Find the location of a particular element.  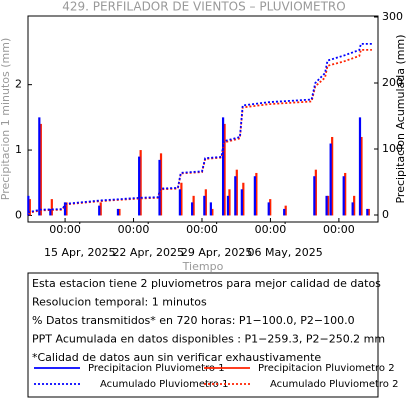

y2-tick-label: 200 is located at coordinates (392, 82).